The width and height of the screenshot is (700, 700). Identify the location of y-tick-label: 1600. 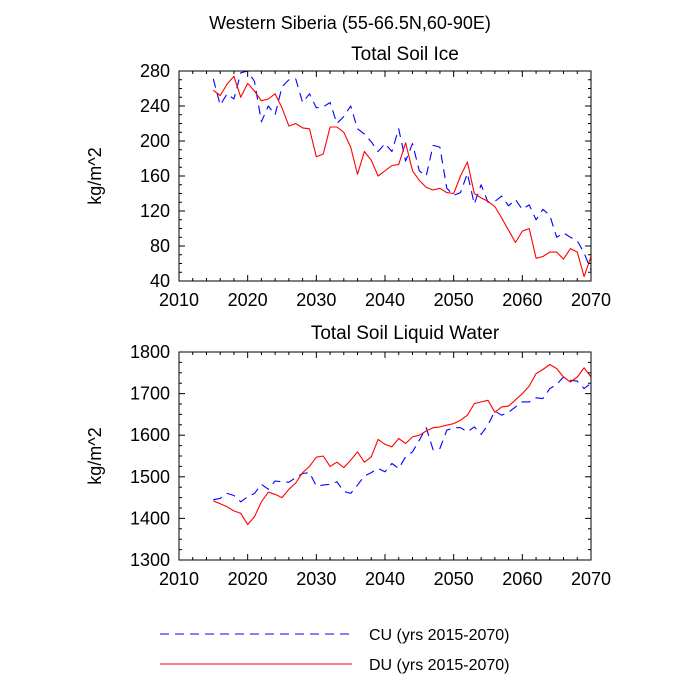
(150, 435).